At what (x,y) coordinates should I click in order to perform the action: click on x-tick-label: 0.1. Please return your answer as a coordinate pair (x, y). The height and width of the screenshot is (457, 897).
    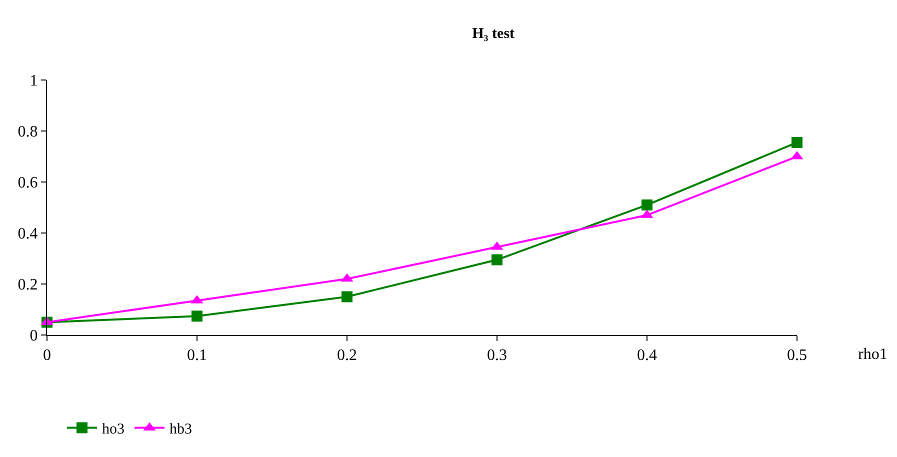
    Looking at the image, I should click on (197, 355).